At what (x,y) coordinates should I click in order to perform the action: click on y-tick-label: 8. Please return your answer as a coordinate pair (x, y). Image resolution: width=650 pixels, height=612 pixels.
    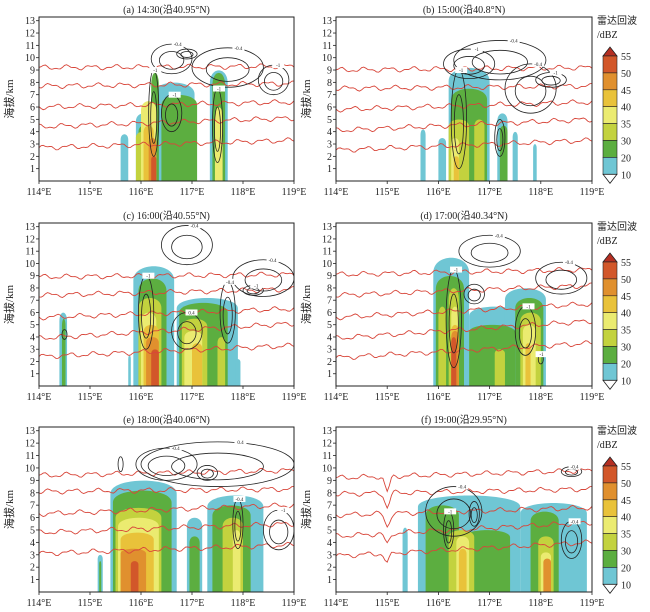
    Looking at the image, I should click on (32, 83).